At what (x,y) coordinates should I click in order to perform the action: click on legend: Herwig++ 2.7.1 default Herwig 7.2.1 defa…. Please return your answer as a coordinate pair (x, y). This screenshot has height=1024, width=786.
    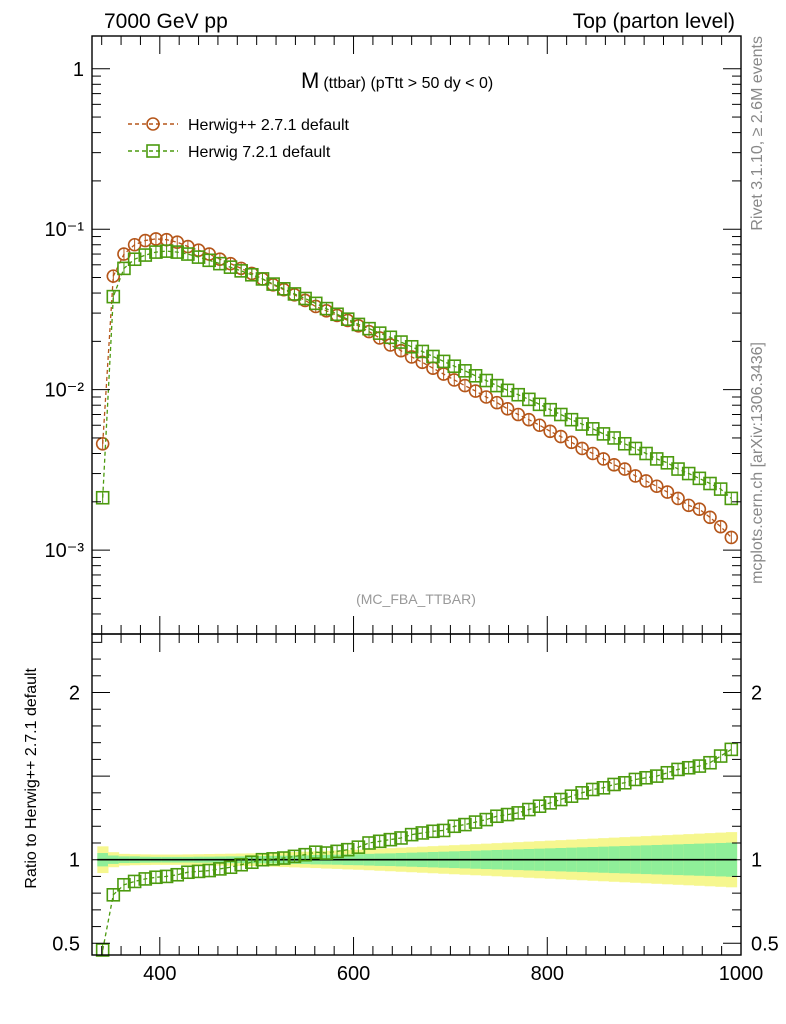
    Looking at the image, I should click on (239, 139).